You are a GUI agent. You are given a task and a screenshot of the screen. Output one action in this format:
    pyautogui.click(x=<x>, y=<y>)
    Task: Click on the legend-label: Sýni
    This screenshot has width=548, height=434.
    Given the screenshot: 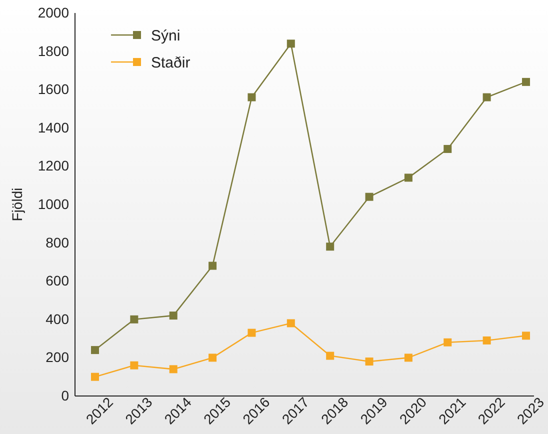 What is the action you would take?
    pyautogui.click(x=165, y=35)
    